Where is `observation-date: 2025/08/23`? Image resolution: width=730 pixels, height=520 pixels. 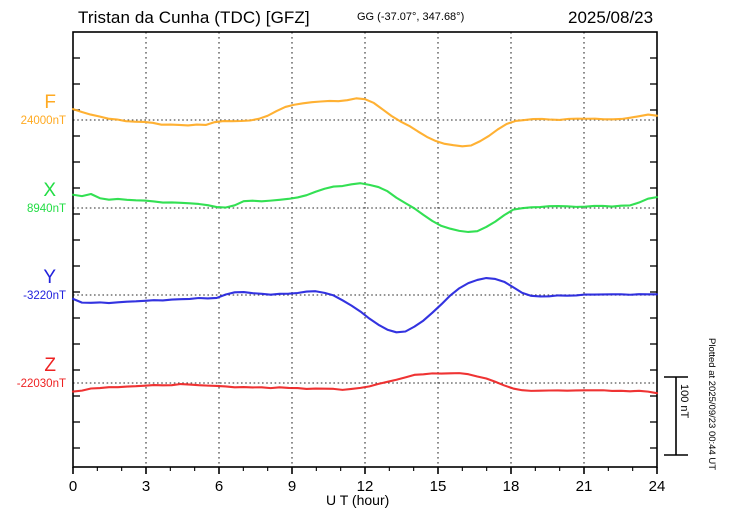 observation-date: 2025/08/23 is located at coordinates (611, 17).